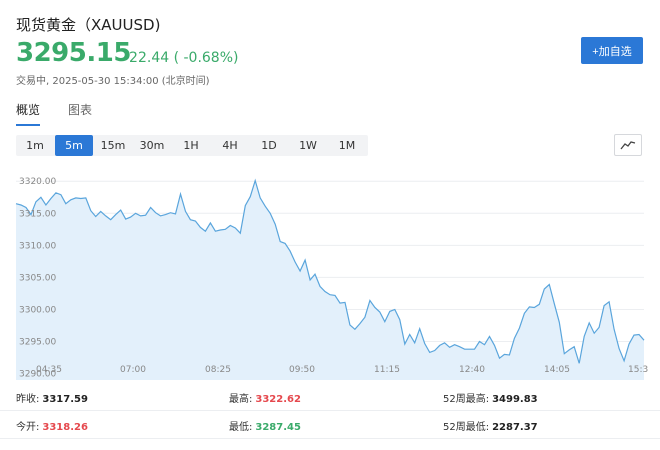 This screenshot has width=660, height=450. I want to click on x-tick-label: 04:35, so click(49, 370).